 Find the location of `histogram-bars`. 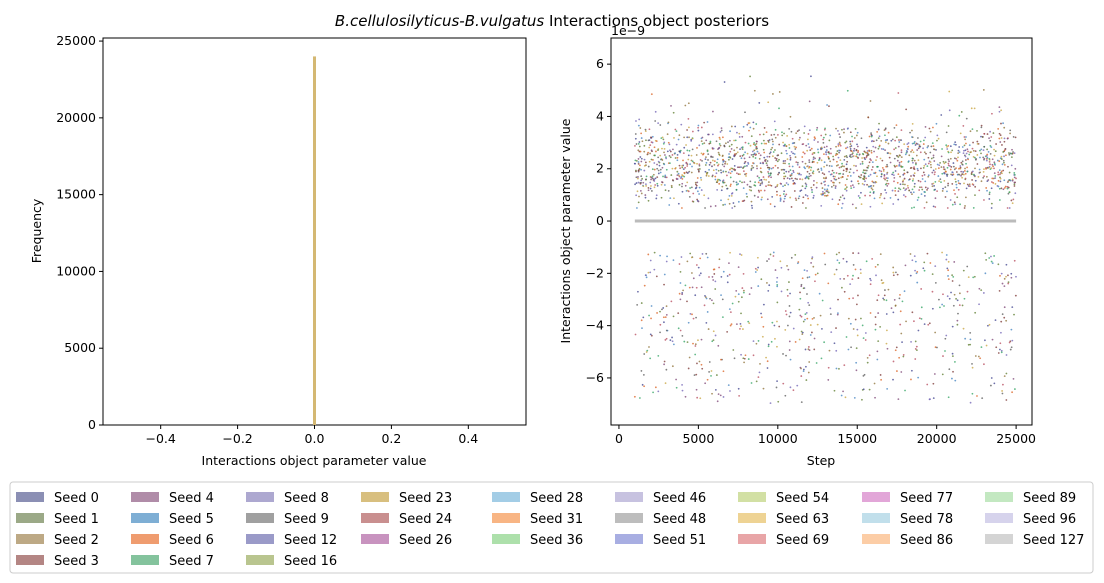

histogram-bars is located at coordinates (314, 241).